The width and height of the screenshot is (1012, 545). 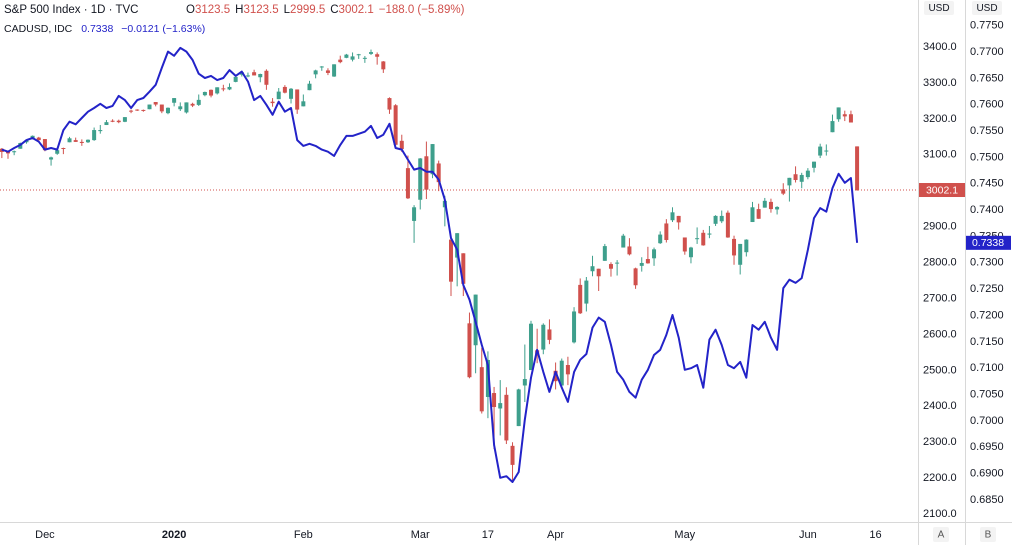 I want to click on y-tick-label: 2700.0, so click(x=940, y=298).